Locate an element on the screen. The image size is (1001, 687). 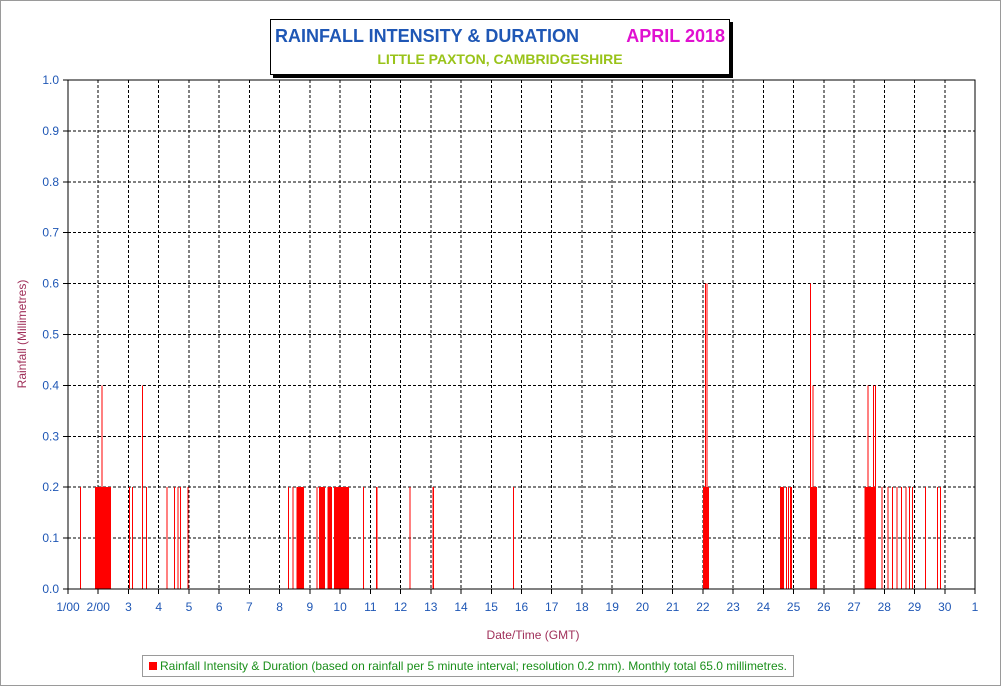
x-tick-label: 14 is located at coordinates (461, 607).